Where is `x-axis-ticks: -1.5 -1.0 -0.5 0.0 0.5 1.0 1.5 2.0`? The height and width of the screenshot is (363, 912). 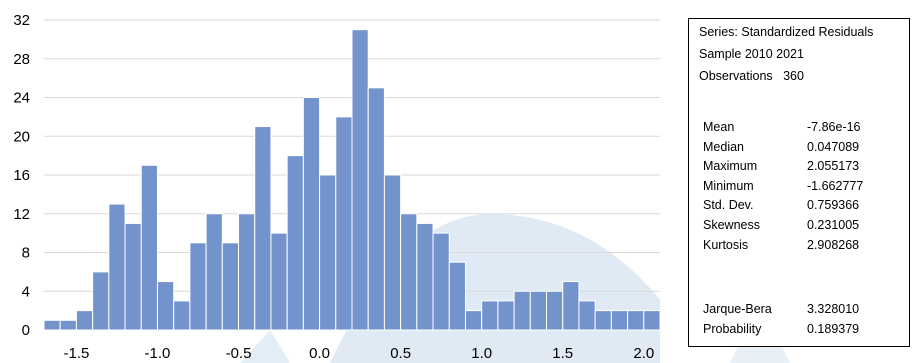 x-axis-ticks: -1.5 -1.0 -0.5 0.0 0.5 1.0 1.5 2.0 is located at coordinates (358, 353).